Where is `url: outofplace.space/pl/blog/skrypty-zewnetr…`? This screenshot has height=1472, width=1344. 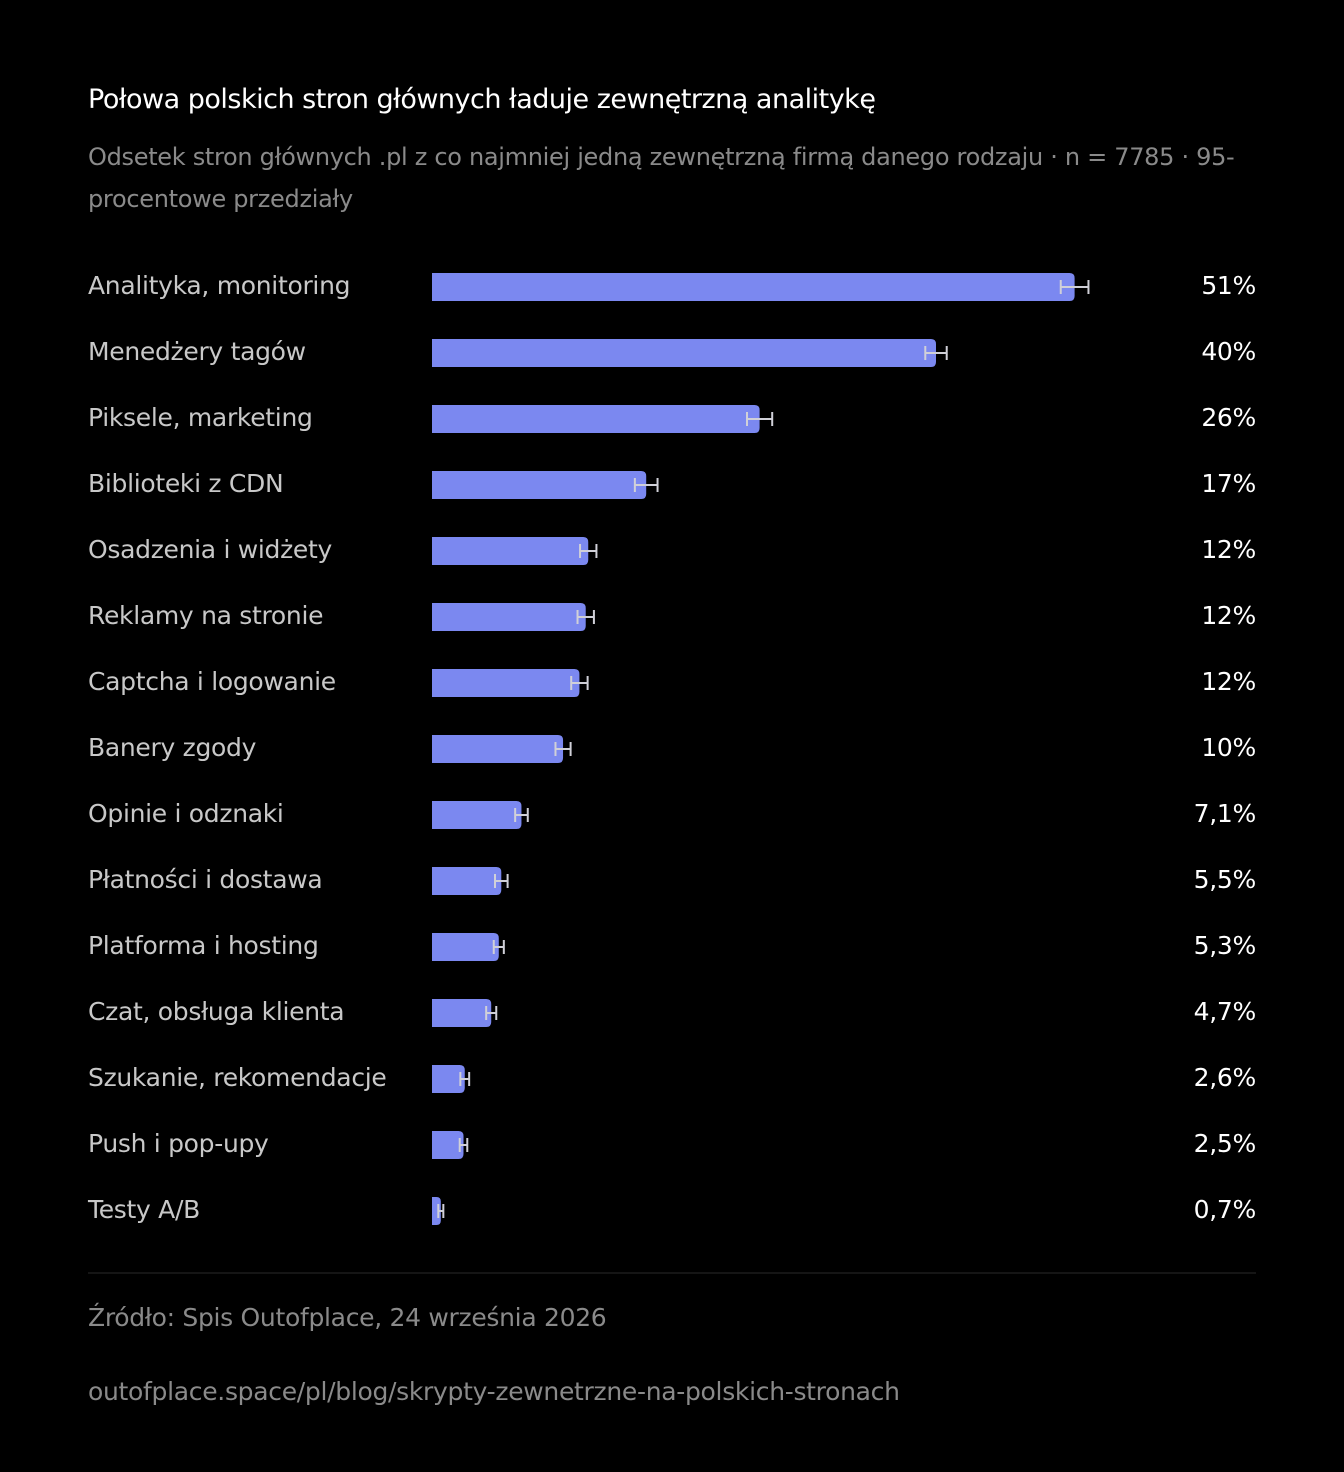 url: outofplace.space/pl/blog/skrypty-zewnetr… is located at coordinates (494, 1391).